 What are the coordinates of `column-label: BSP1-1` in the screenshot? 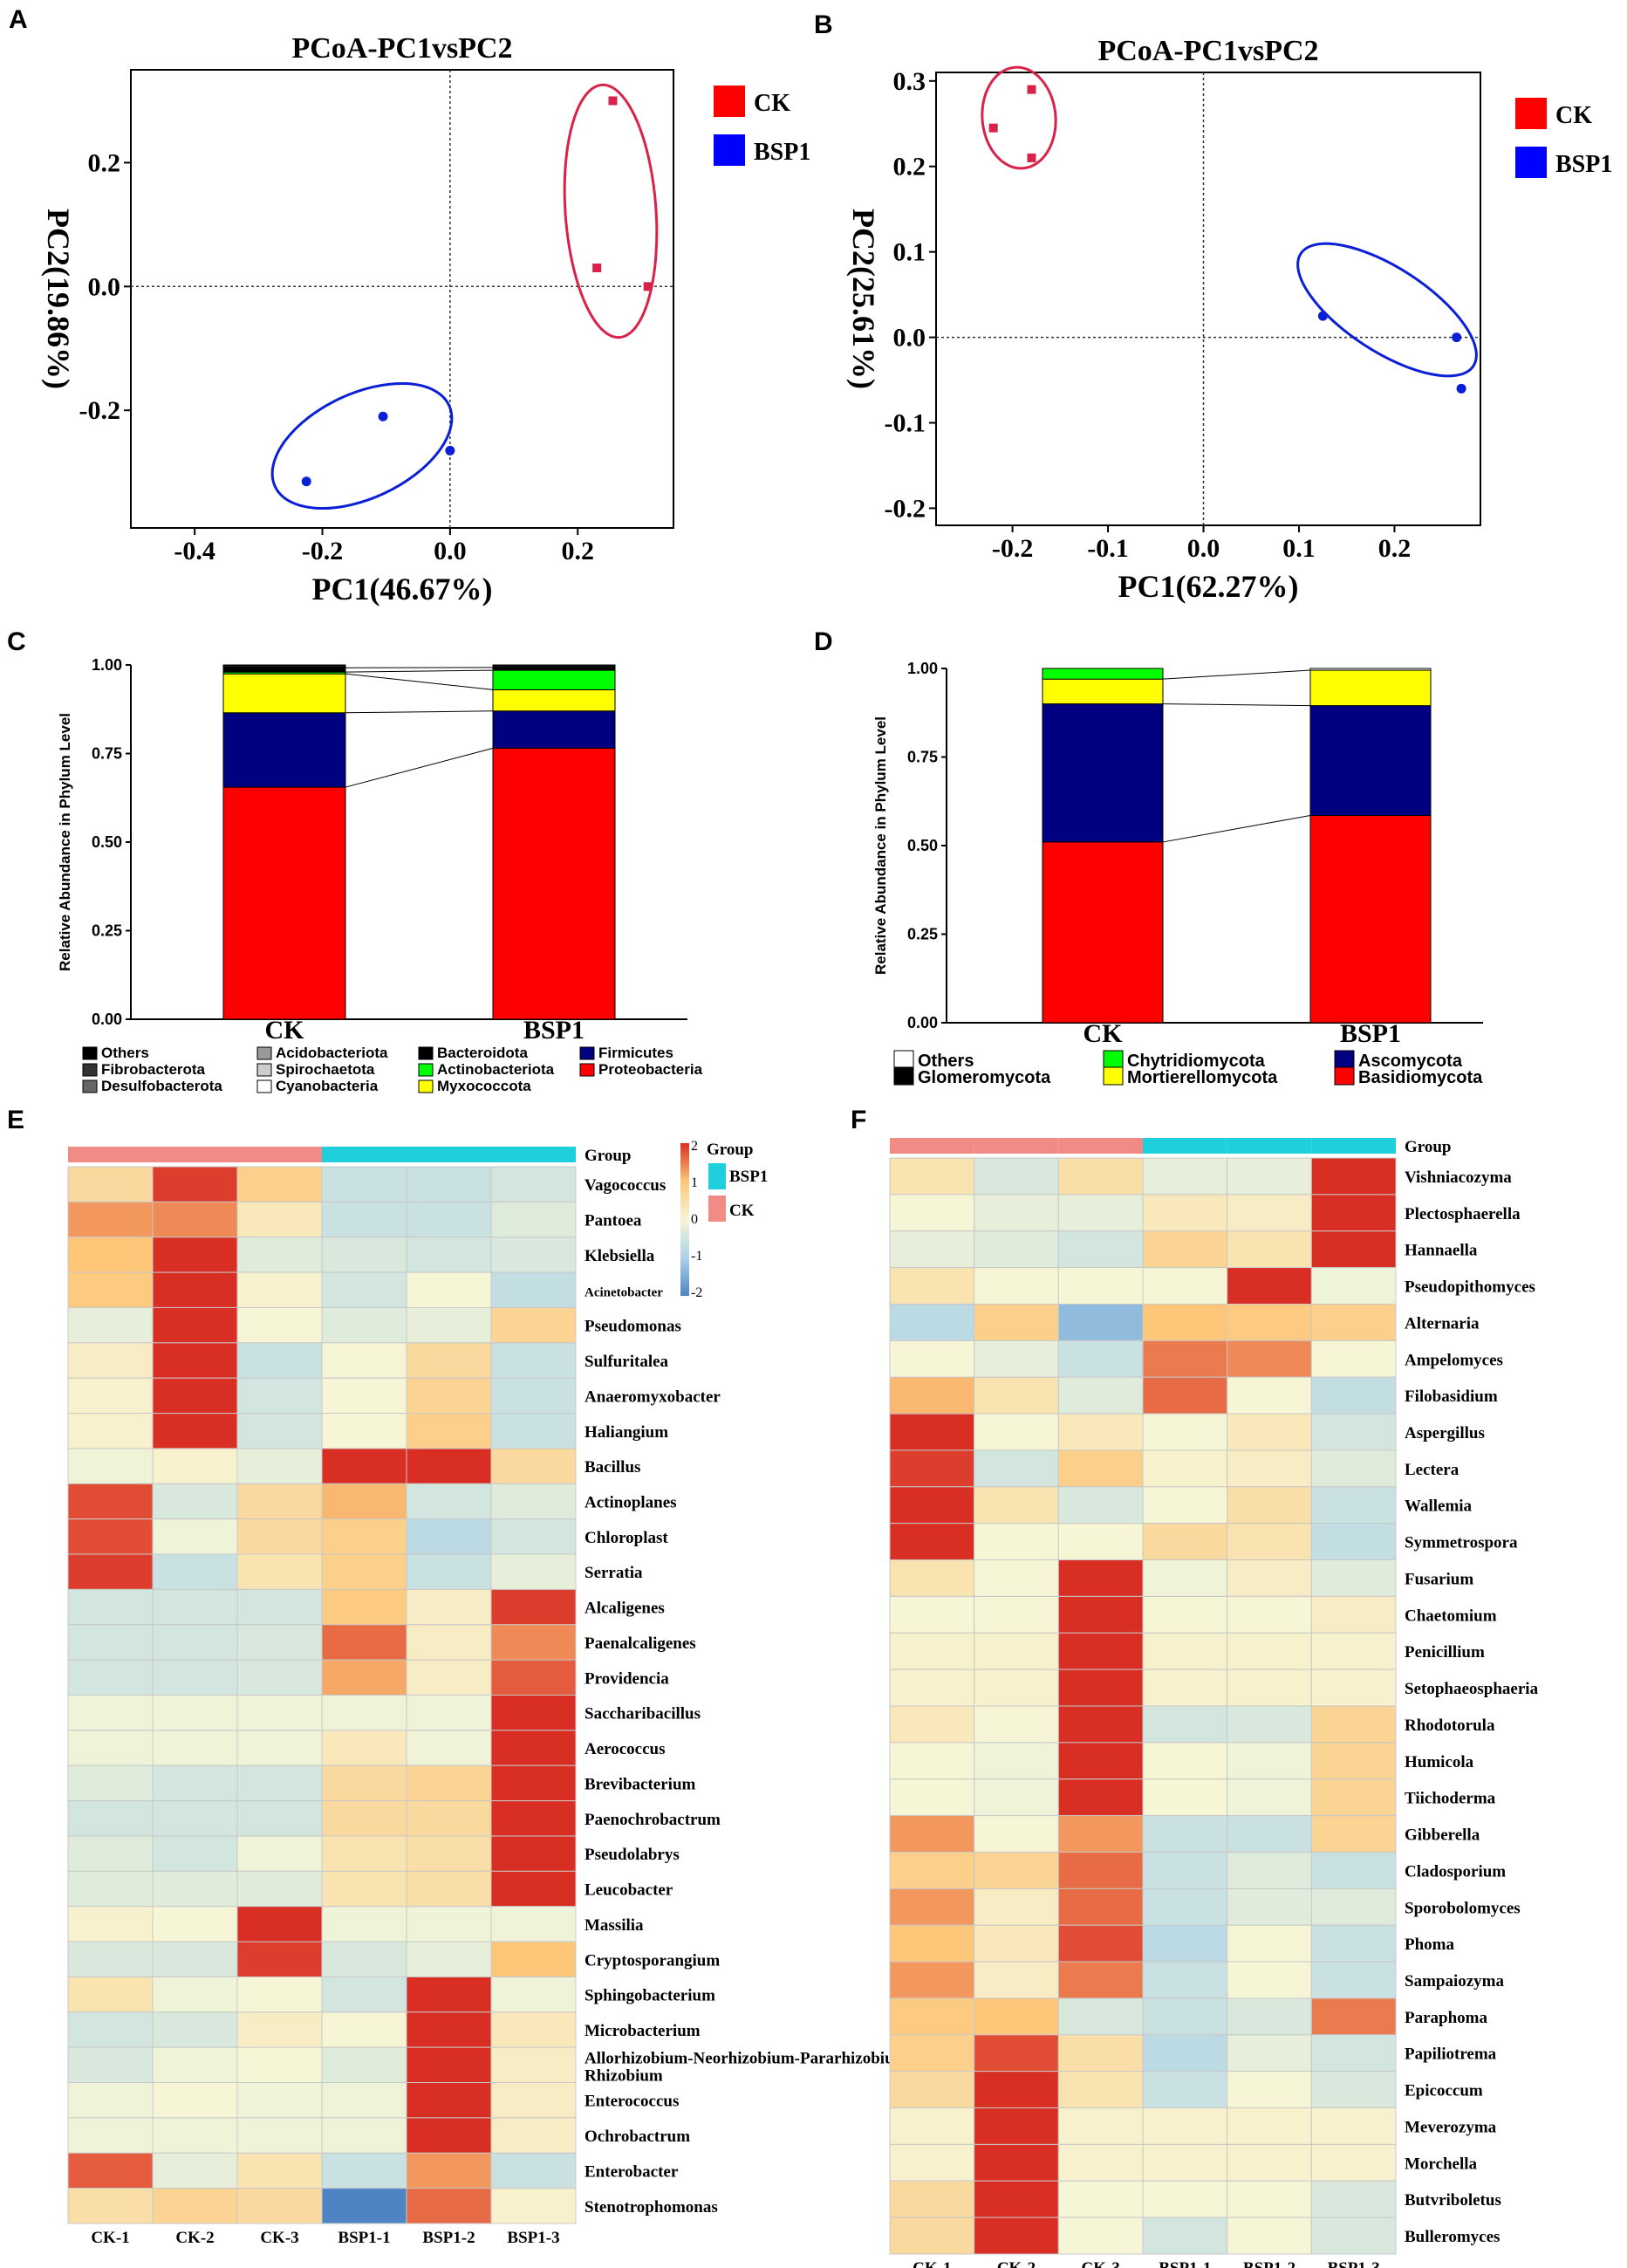 It's located at (1185, 2263).